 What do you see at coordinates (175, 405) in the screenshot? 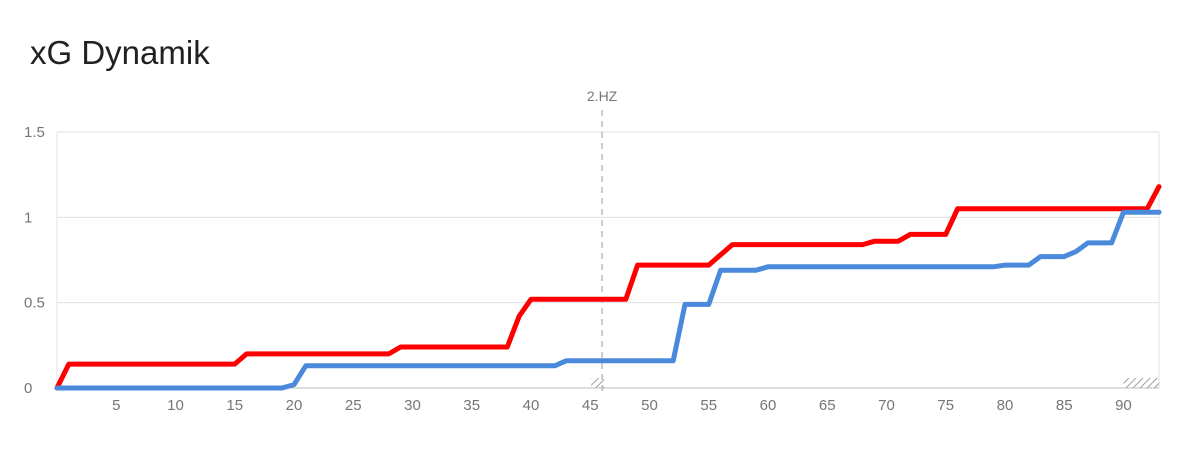
I see `x-tick-label: 10` at bounding box center [175, 405].